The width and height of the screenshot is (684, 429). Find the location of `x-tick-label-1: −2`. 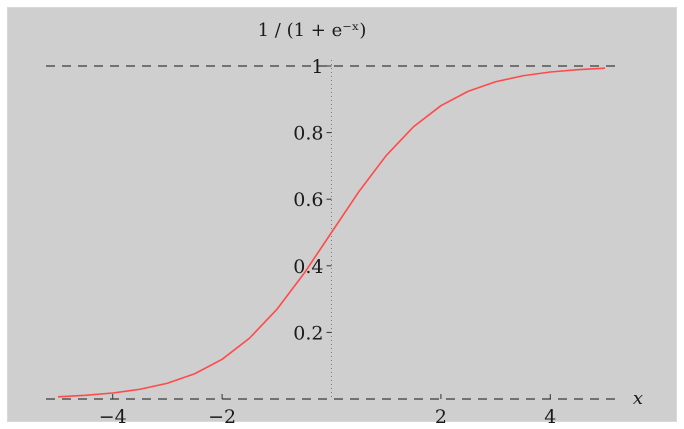

x-tick-label-1: −2 is located at coordinates (222, 414).